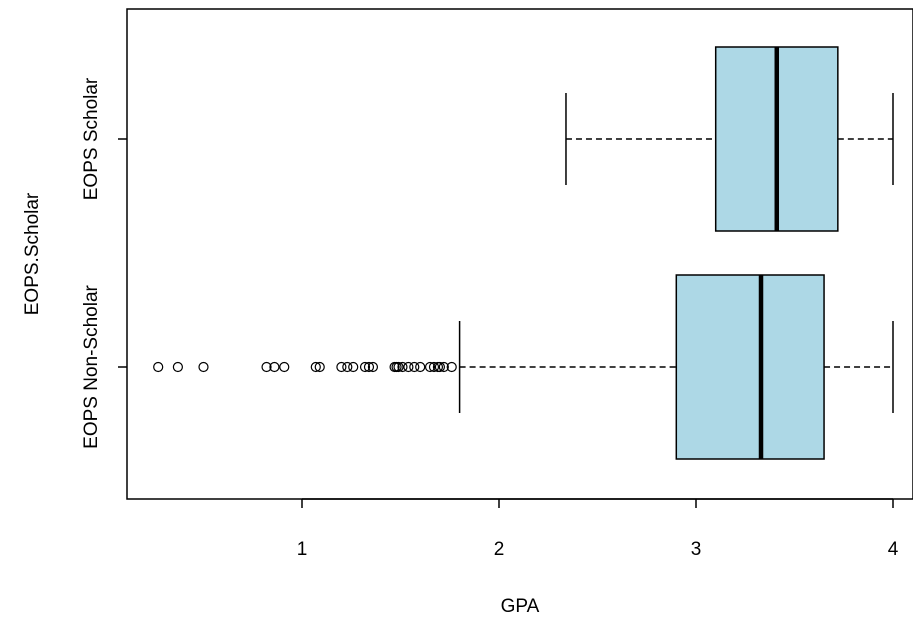  What do you see at coordinates (696, 549) in the screenshot?
I see `x-tick-label: 3` at bounding box center [696, 549].